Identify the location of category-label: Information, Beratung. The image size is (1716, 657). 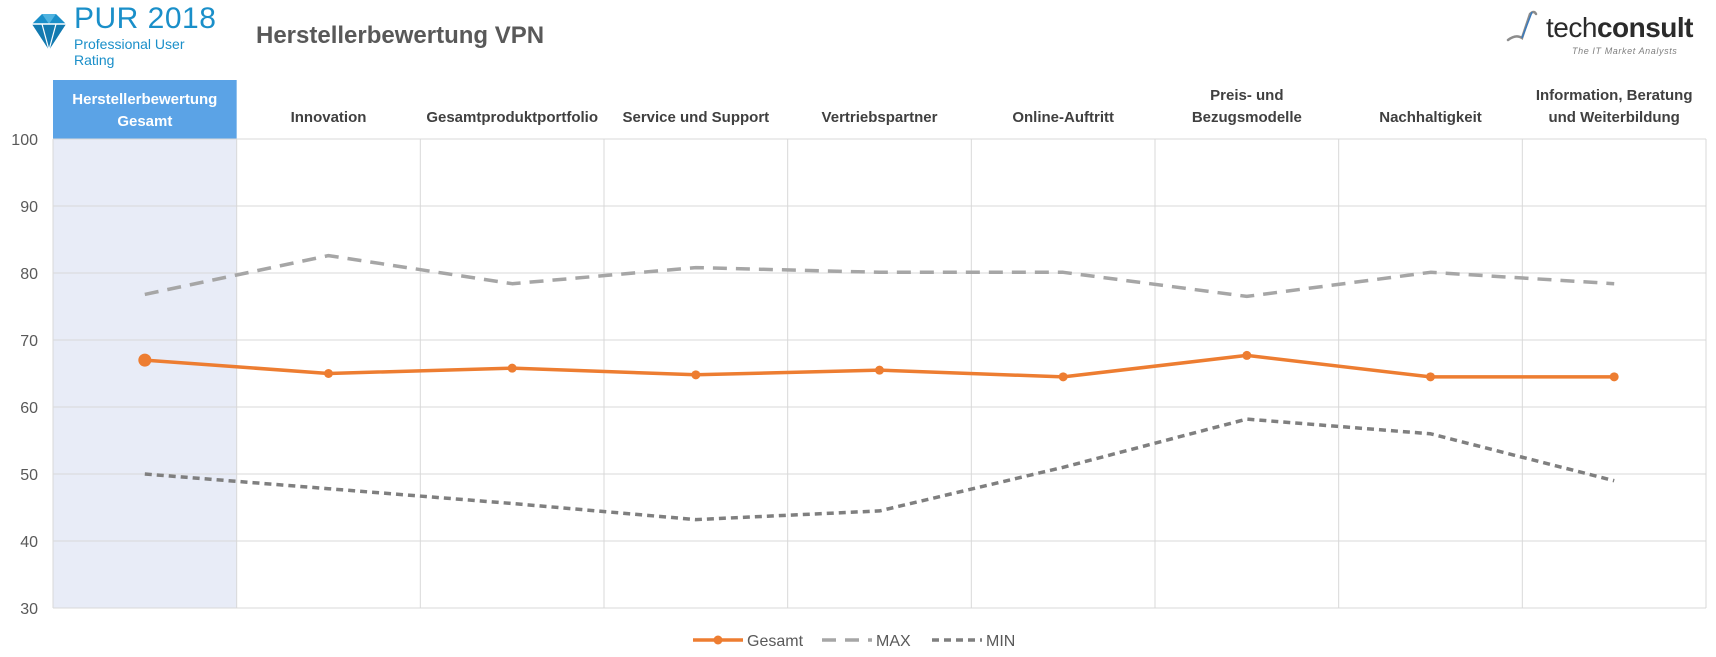
(1614, 95).